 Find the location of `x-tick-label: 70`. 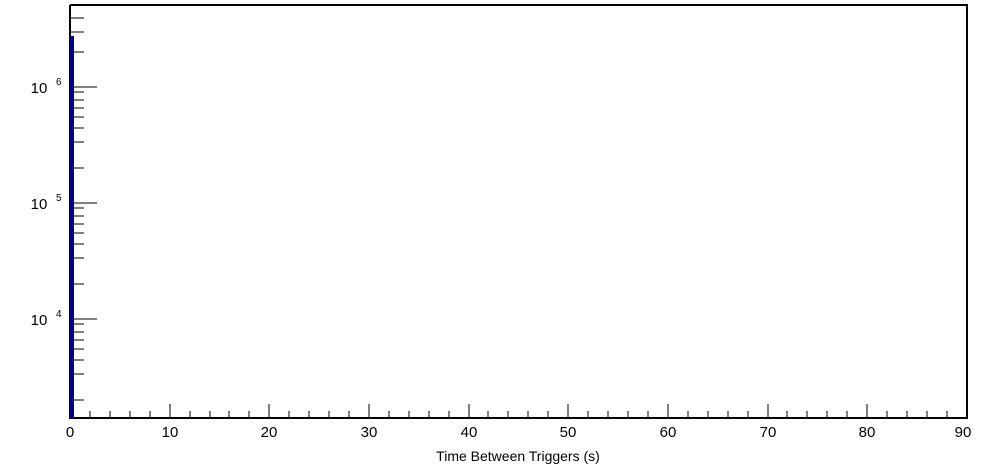

x-tick-label: 70 is located at coordinates (768, 432).